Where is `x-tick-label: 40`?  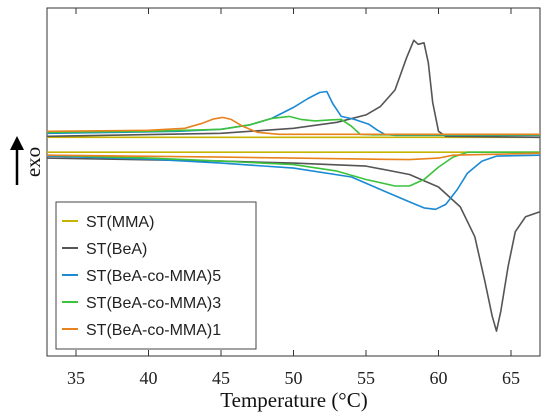 x-tick-label: 40 is located at coordinates (149, 378).